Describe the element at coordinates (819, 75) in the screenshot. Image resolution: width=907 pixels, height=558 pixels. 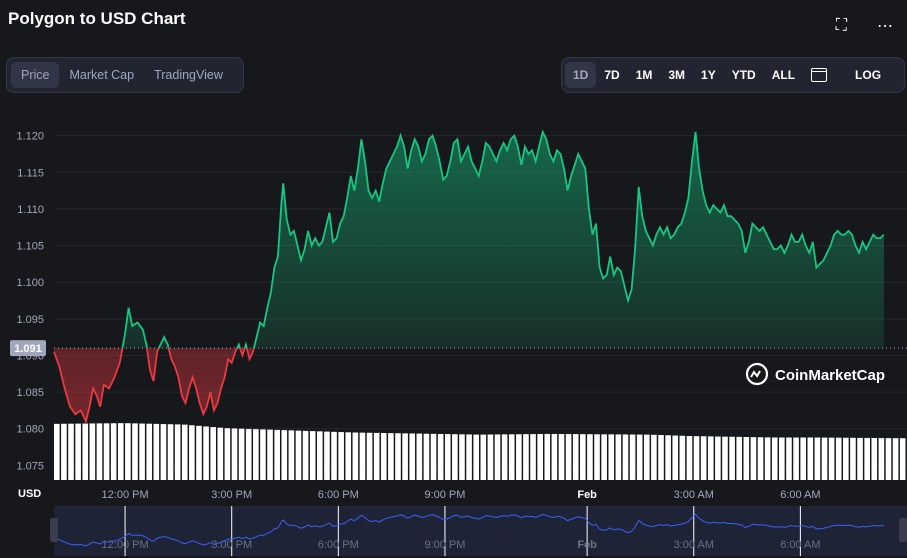
I see `calendar-icon` at that location.